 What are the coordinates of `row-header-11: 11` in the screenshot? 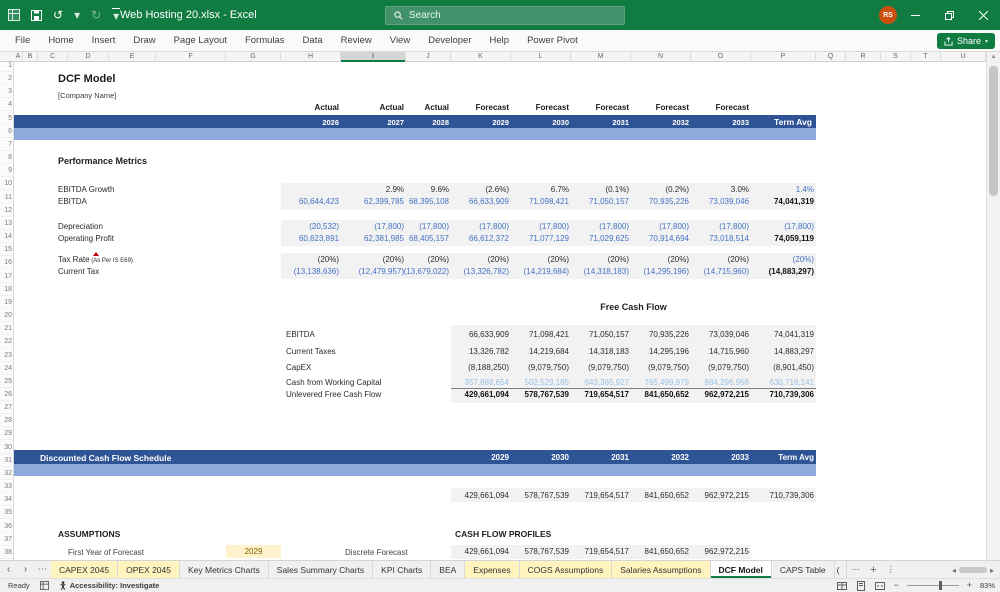 It's located at (6, 197).